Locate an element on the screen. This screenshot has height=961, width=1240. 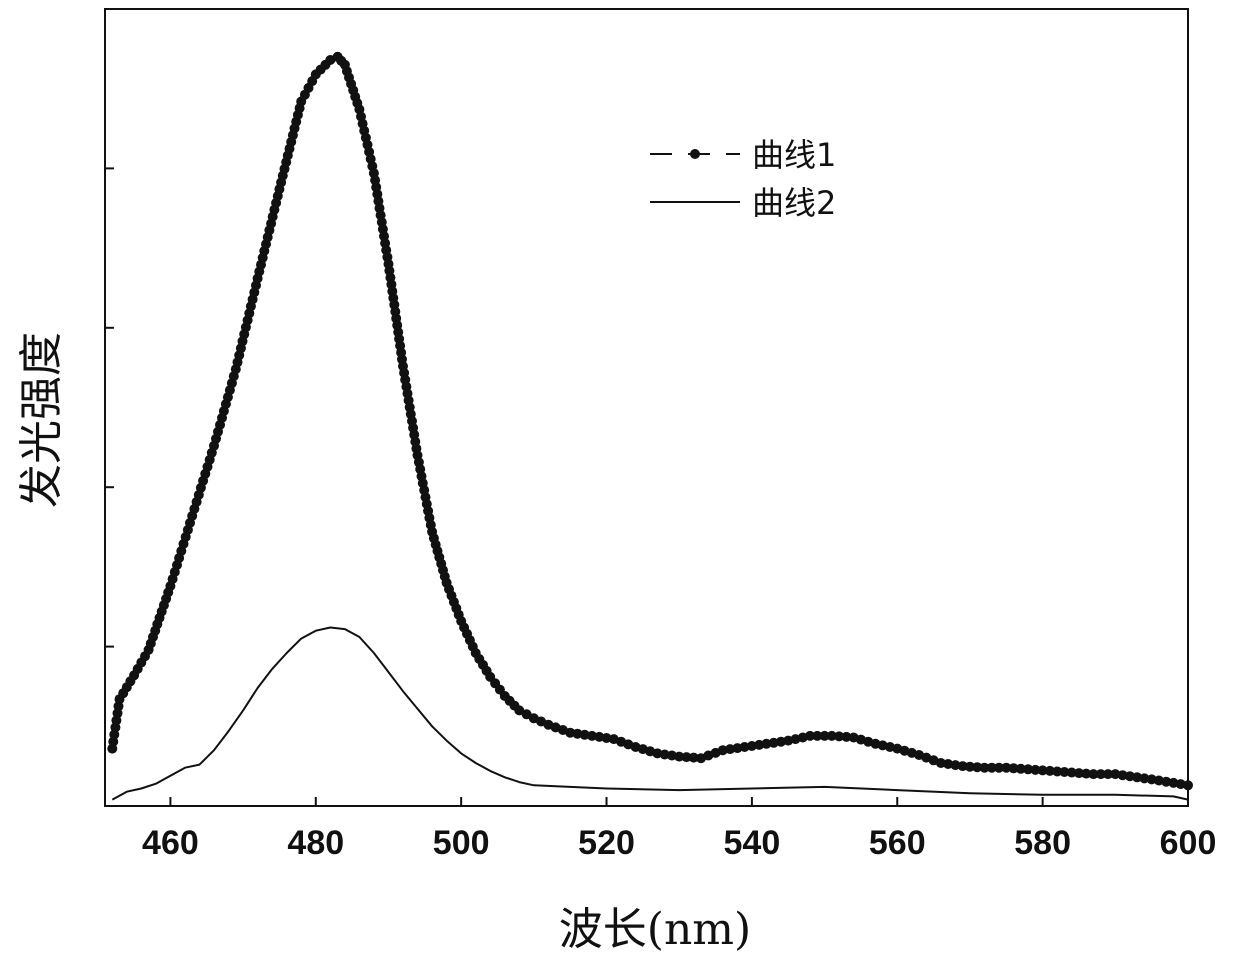
x-tick-label: 500 is located at coordinates (461, 843).